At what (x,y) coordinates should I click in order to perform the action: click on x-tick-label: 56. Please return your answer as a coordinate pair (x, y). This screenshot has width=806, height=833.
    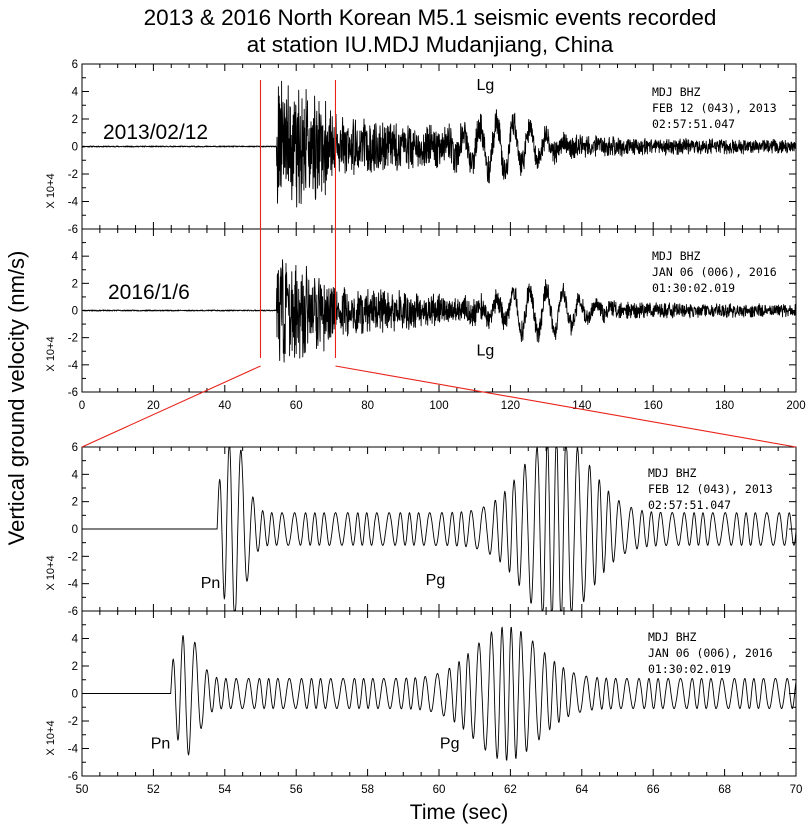
    Looking at the image, I should click on (296, 790).